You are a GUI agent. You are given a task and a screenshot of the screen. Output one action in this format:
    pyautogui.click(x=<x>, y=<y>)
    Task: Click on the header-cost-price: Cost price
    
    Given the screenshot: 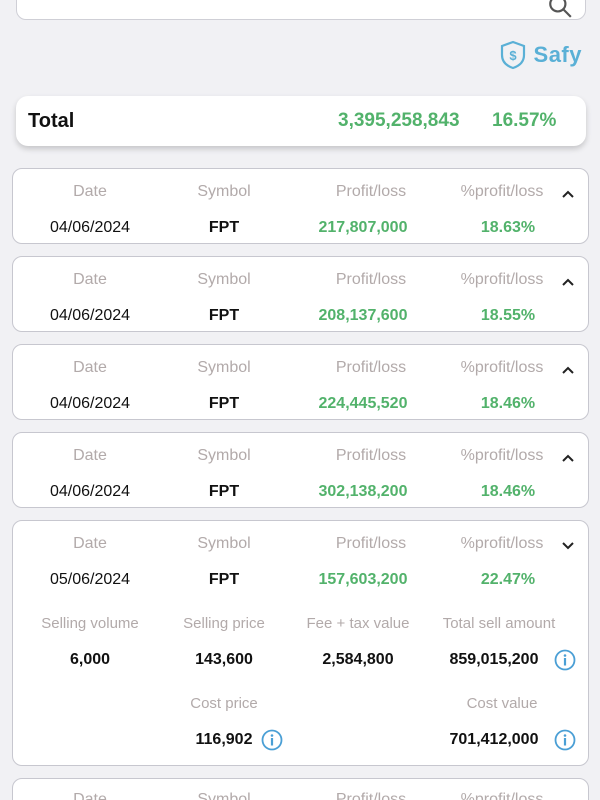 What is the action you would take?
    pyautogui.click(x=224, y=703)
    